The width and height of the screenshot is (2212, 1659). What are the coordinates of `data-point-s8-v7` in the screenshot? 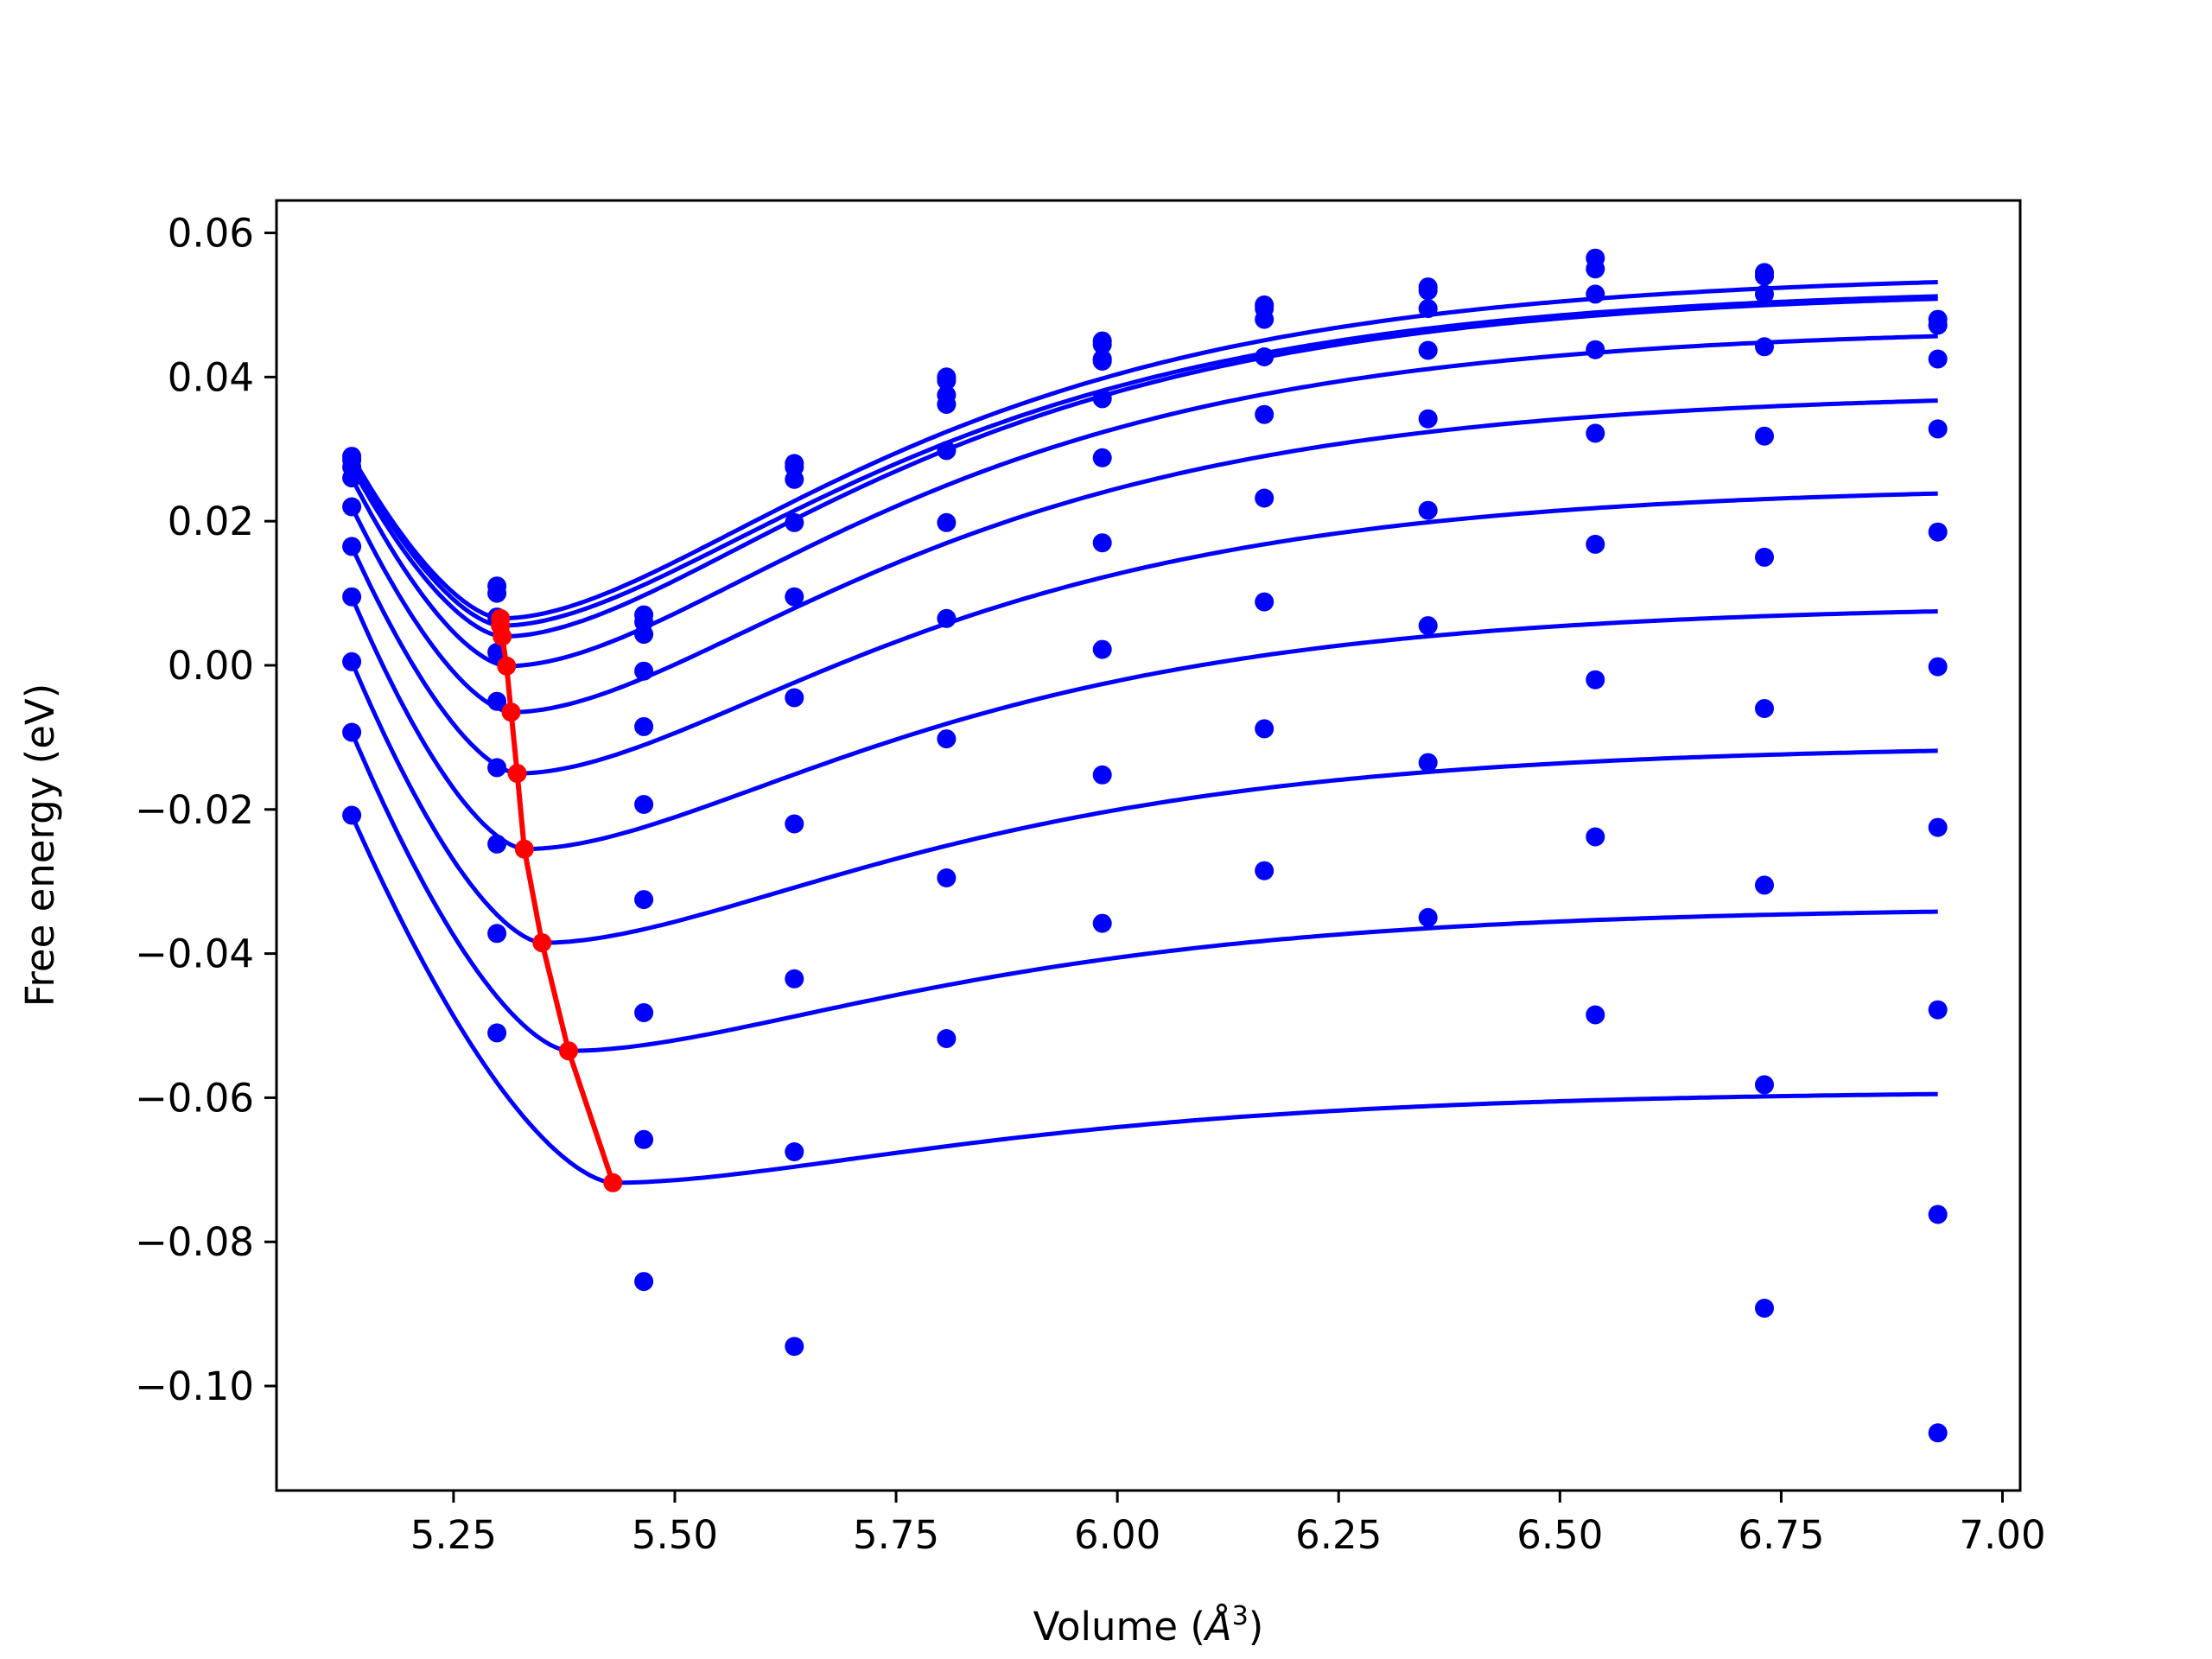 It's located at (1428, 917).